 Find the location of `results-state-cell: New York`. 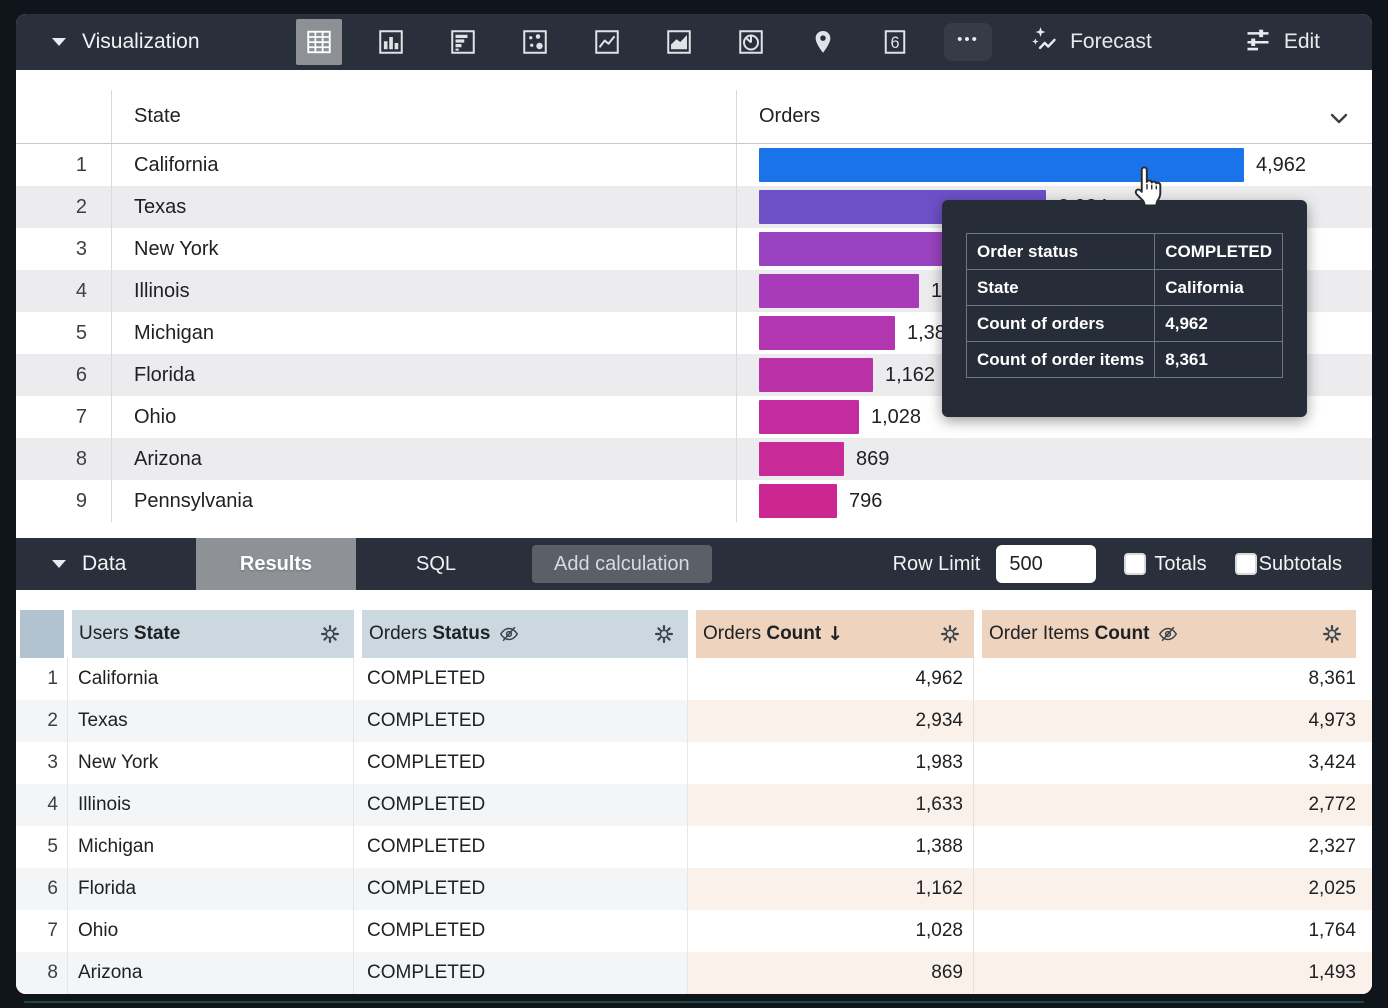

results-state-cell: New York is located at coordinates (211, 763).